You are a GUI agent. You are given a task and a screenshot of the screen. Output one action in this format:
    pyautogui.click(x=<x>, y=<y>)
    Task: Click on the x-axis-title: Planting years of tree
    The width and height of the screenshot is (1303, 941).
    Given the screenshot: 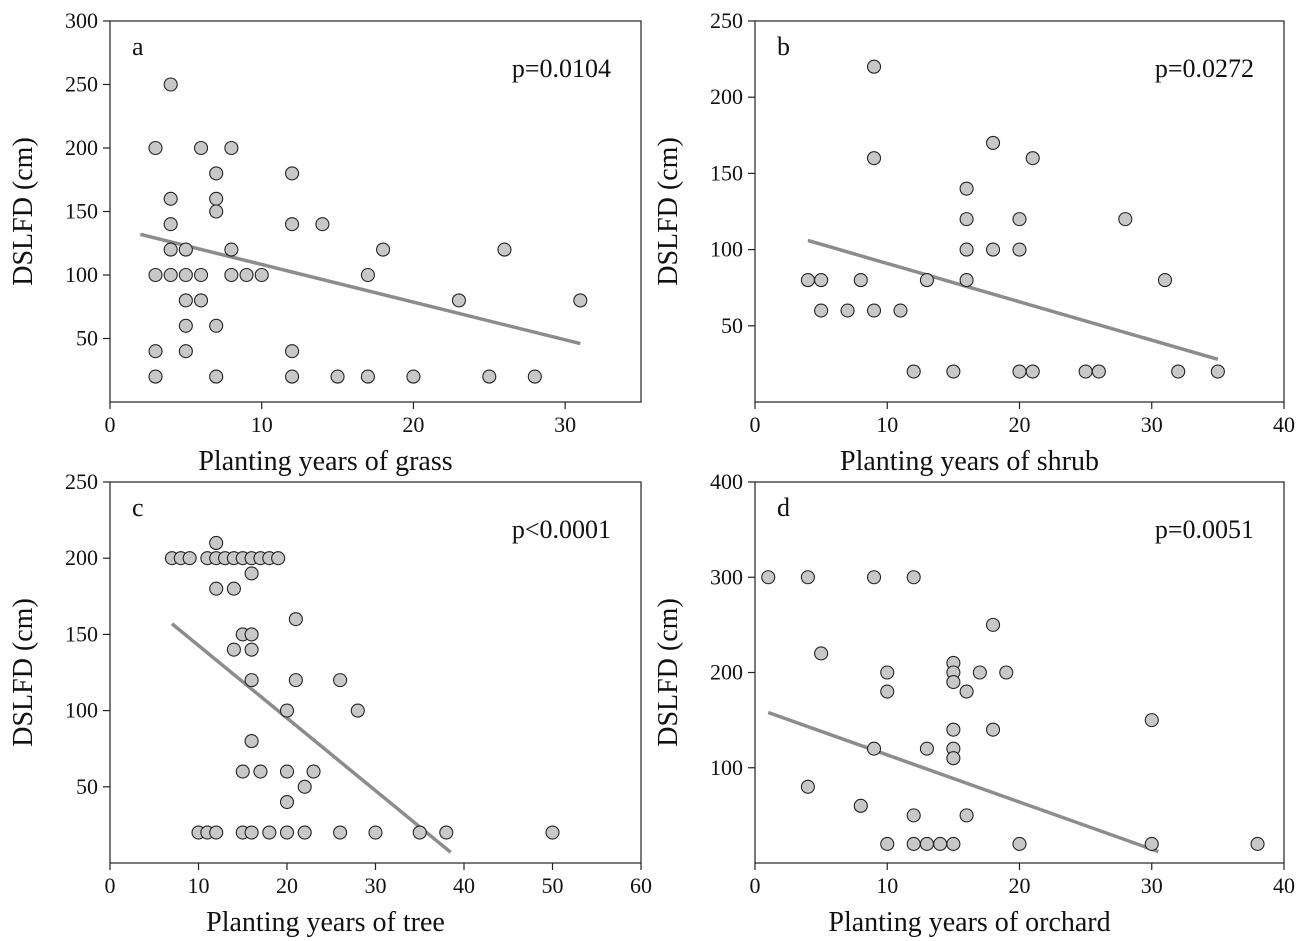 What is the action you would take?
    pyautogui.click(x=325, y=922)
    